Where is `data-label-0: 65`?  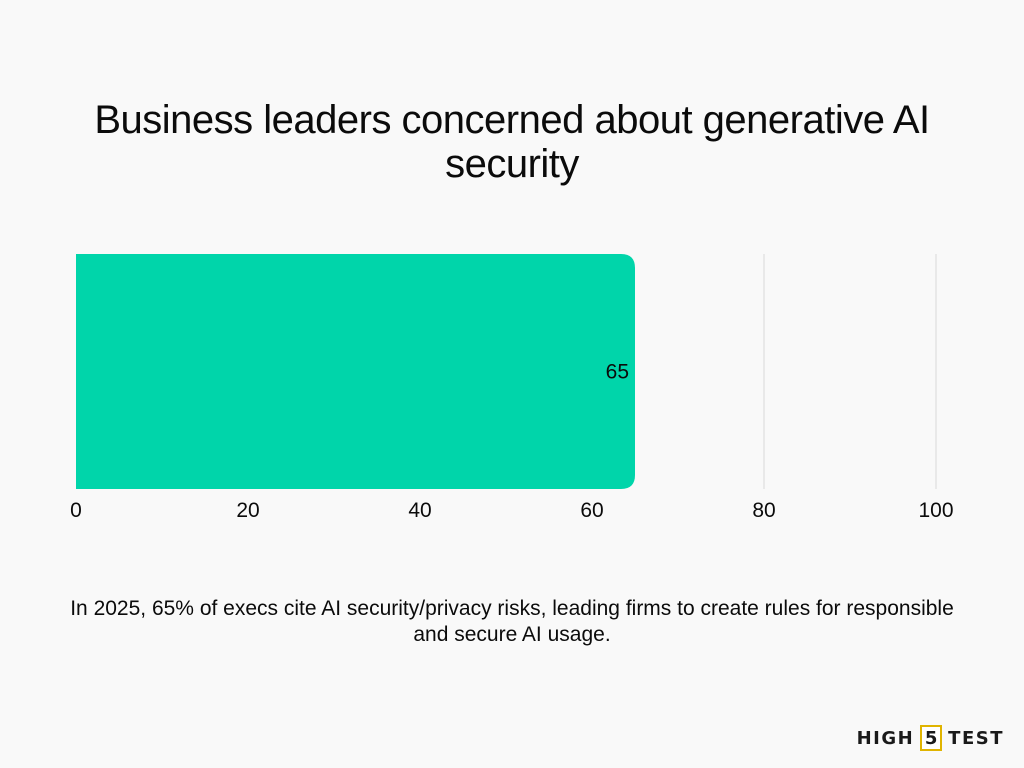
data-label-0: 65 is located at coordinates (617, 372).